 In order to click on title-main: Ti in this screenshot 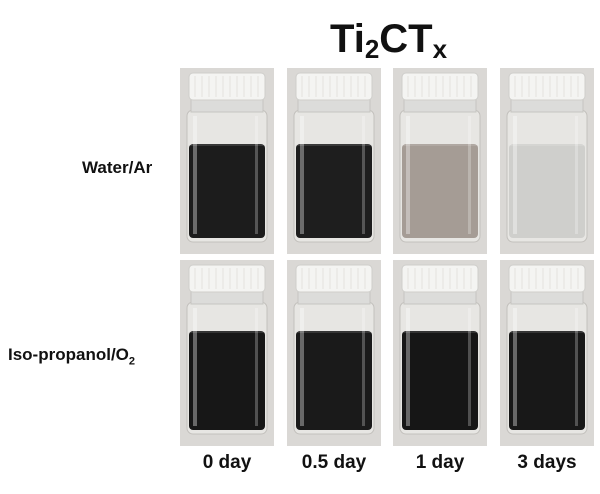, I will do `click(347, 39)`.